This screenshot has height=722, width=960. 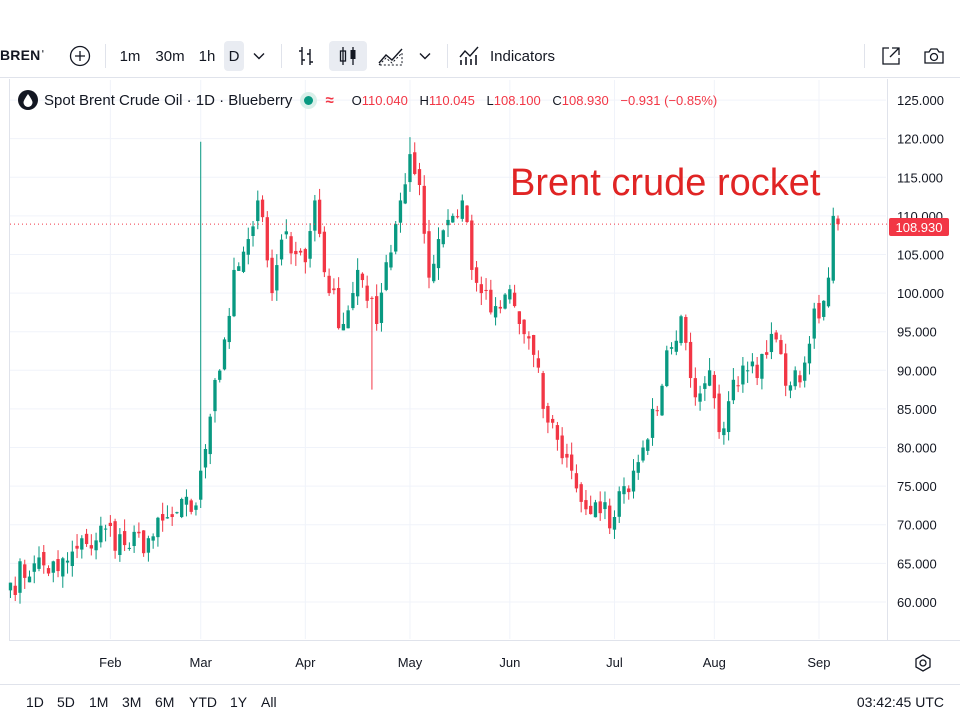 I want to click on range-bar: 1D 5D 1M 3M 6M YTD 1Y All 03:42:45 UTC, so click(x=480, y=703).